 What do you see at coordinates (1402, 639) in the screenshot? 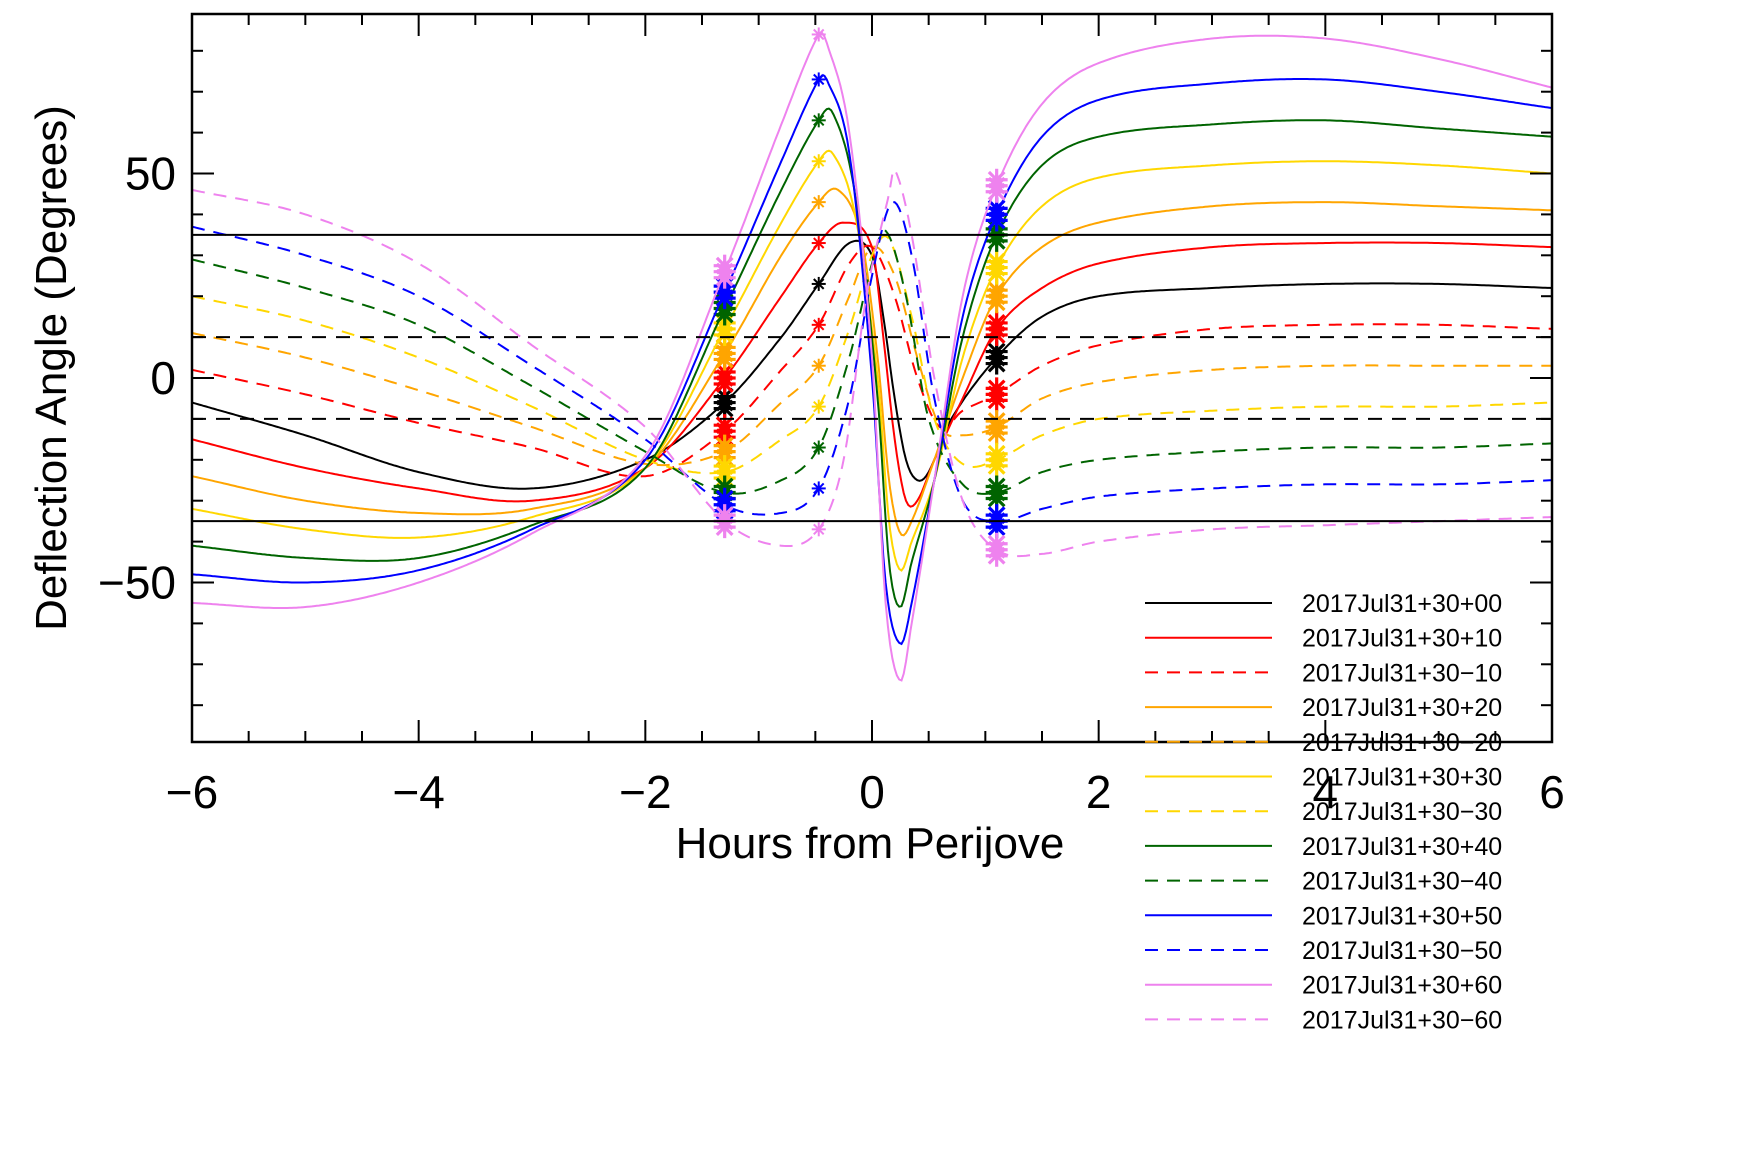
I see `legend-label: 2017Jul31+30+10` at bounding box center [1402, 639].